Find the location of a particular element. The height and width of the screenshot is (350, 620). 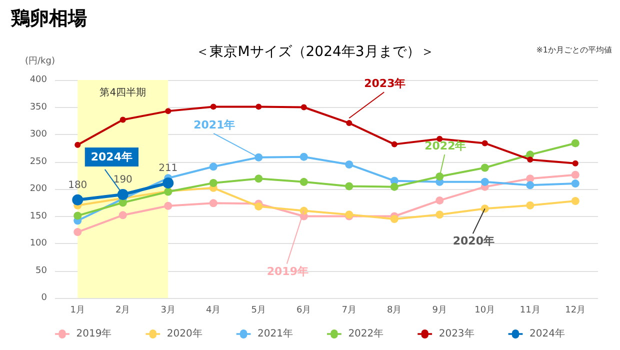

y-tick-label: 50 is located at coordinates (42, 271).